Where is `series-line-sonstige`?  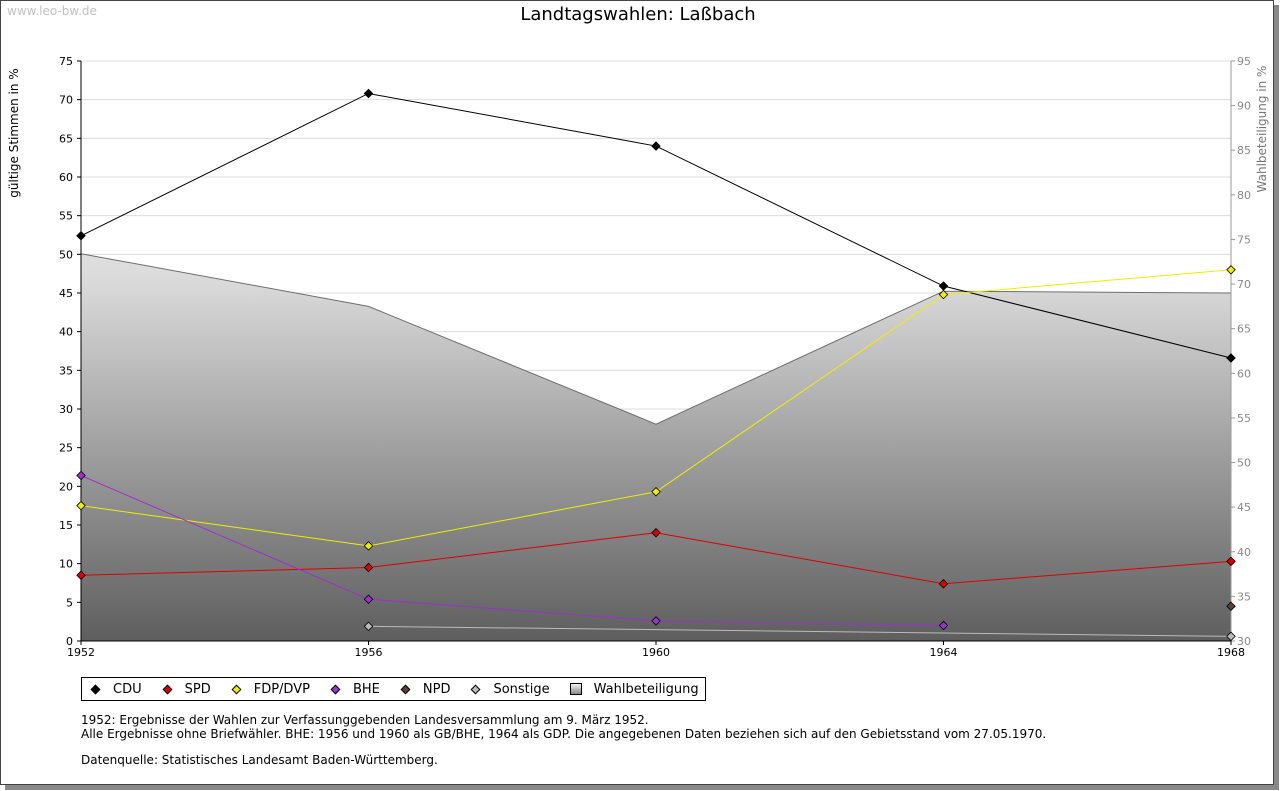 series-line-sonstige is located at coordinates (800, 631).